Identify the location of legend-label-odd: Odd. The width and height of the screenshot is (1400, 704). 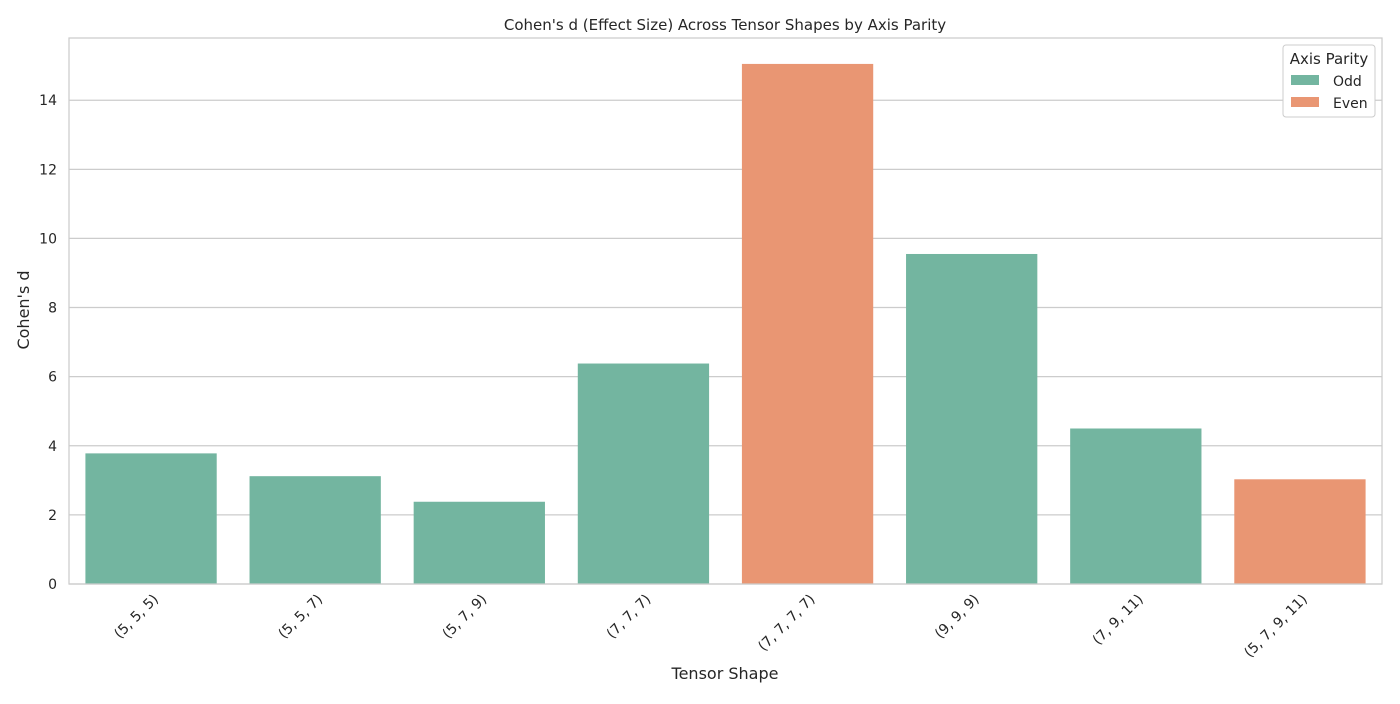
(1347, 82).